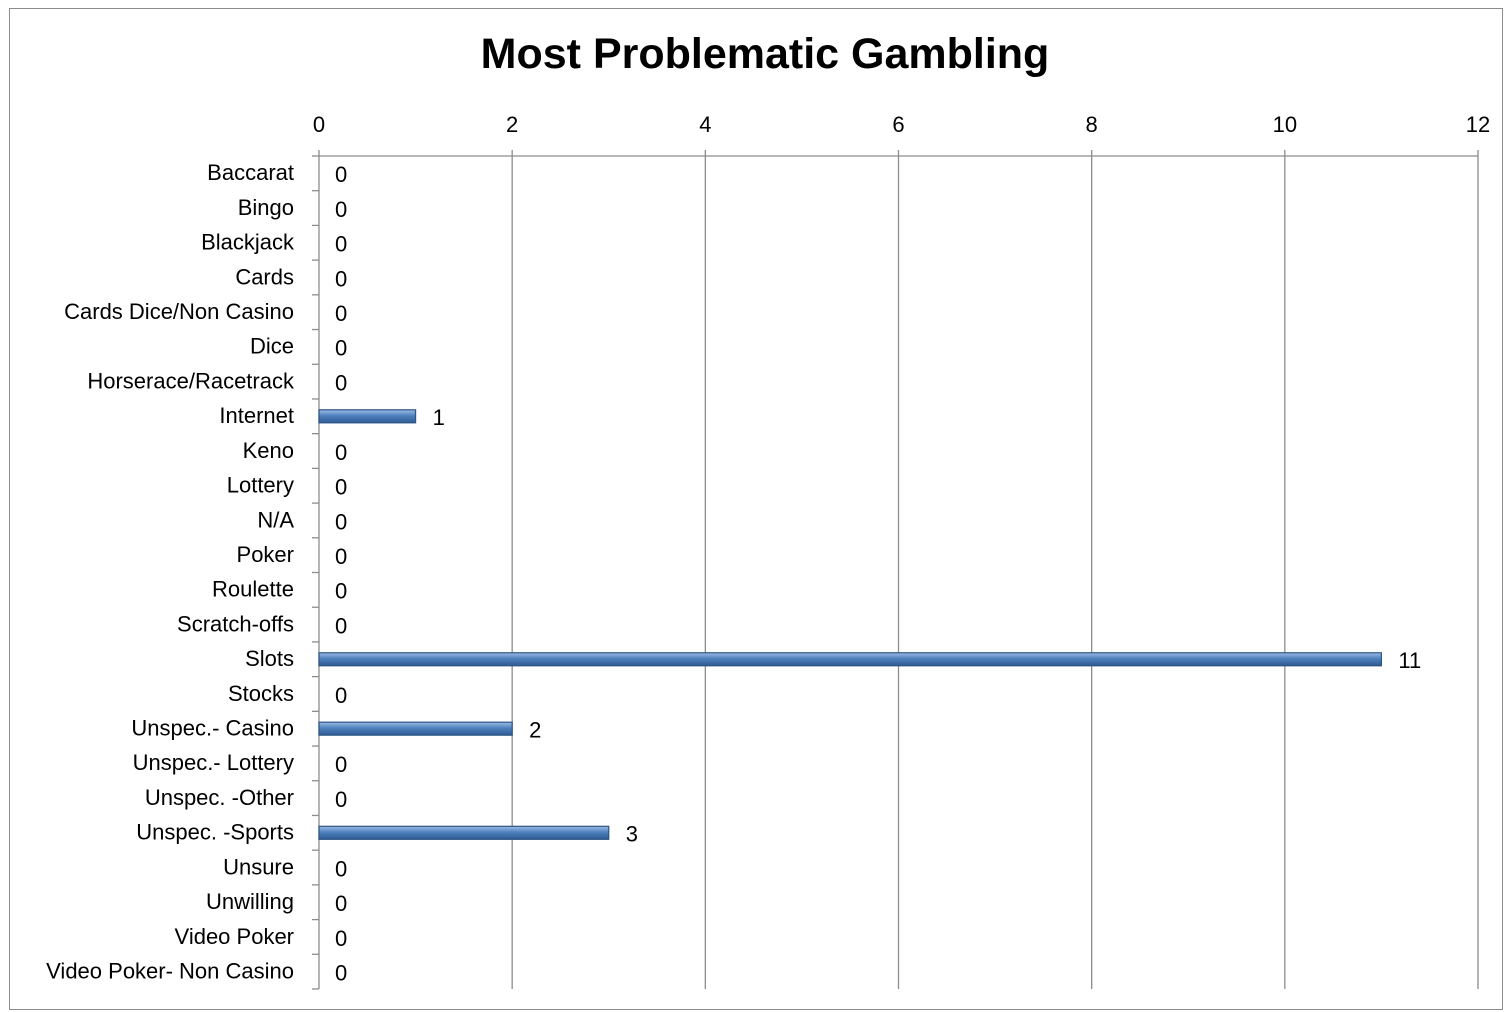 This screenshot has width=1505, height=1012. I want to click on category-label: Keno, so click(268, 450).